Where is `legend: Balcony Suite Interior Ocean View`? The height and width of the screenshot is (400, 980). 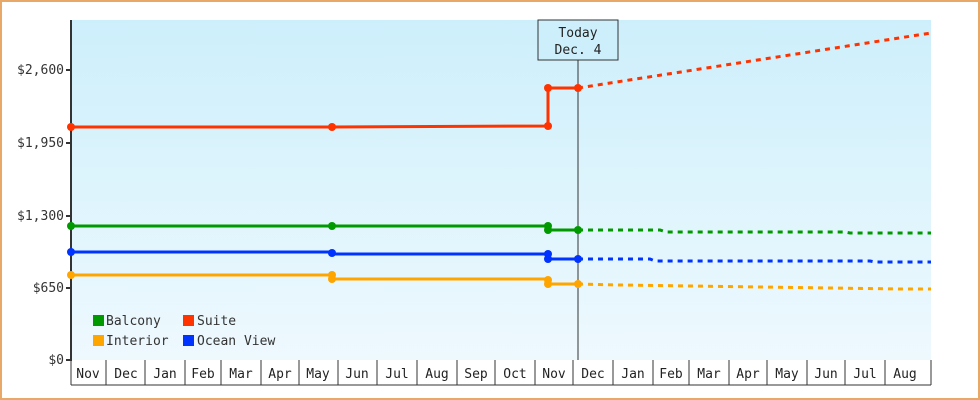 legend: Balcony Suite Interior Ocean View is located at coordinates (184, 331).